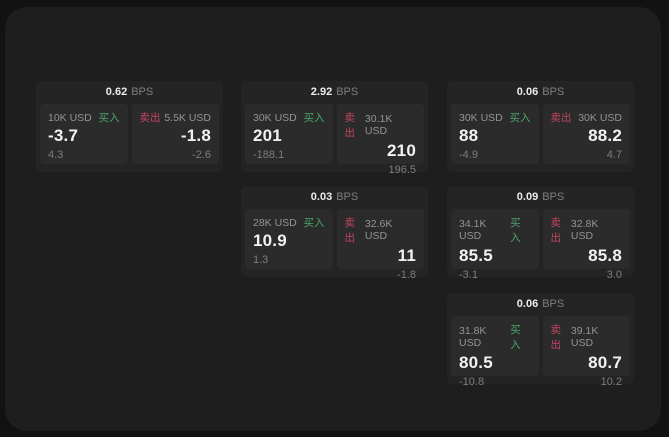 The width and height of the screenshot is (669, 437). I want to click on sell-amount: 32.8K USD, so click(584, 230).